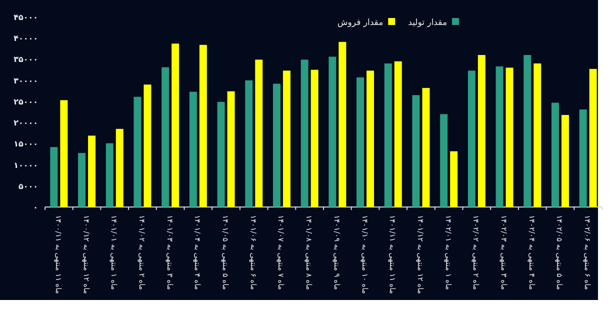 The height and width of the screenshot is (309, 615). Describe the element at coordinates (26, 165) in the screenshot. I see `y-tick-label: ۱۰۰۰۰` at that location.